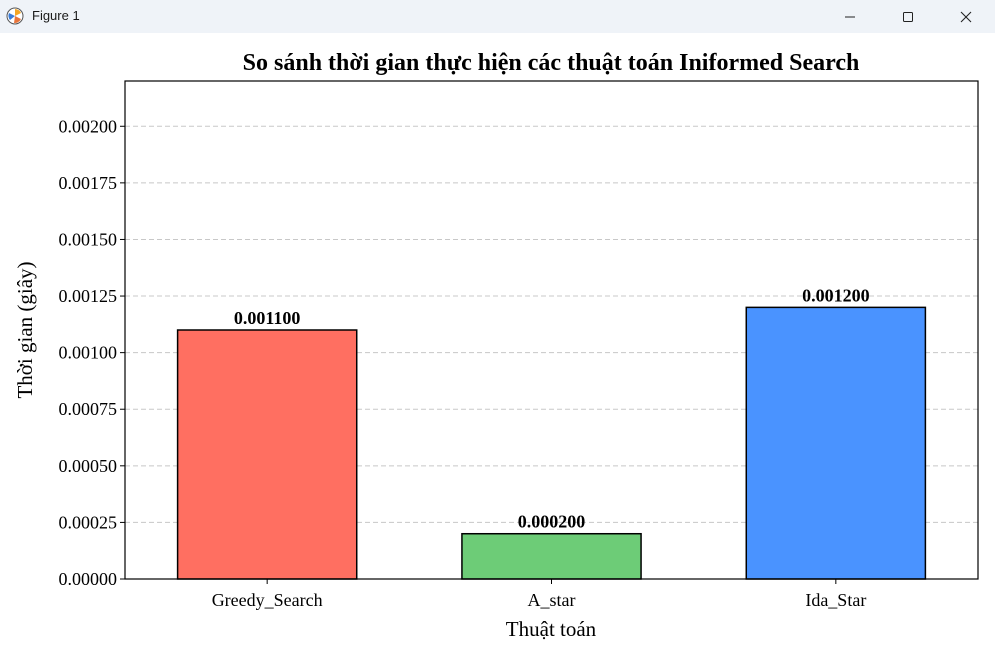  I want to click on maximize-button, so click(908, 16).